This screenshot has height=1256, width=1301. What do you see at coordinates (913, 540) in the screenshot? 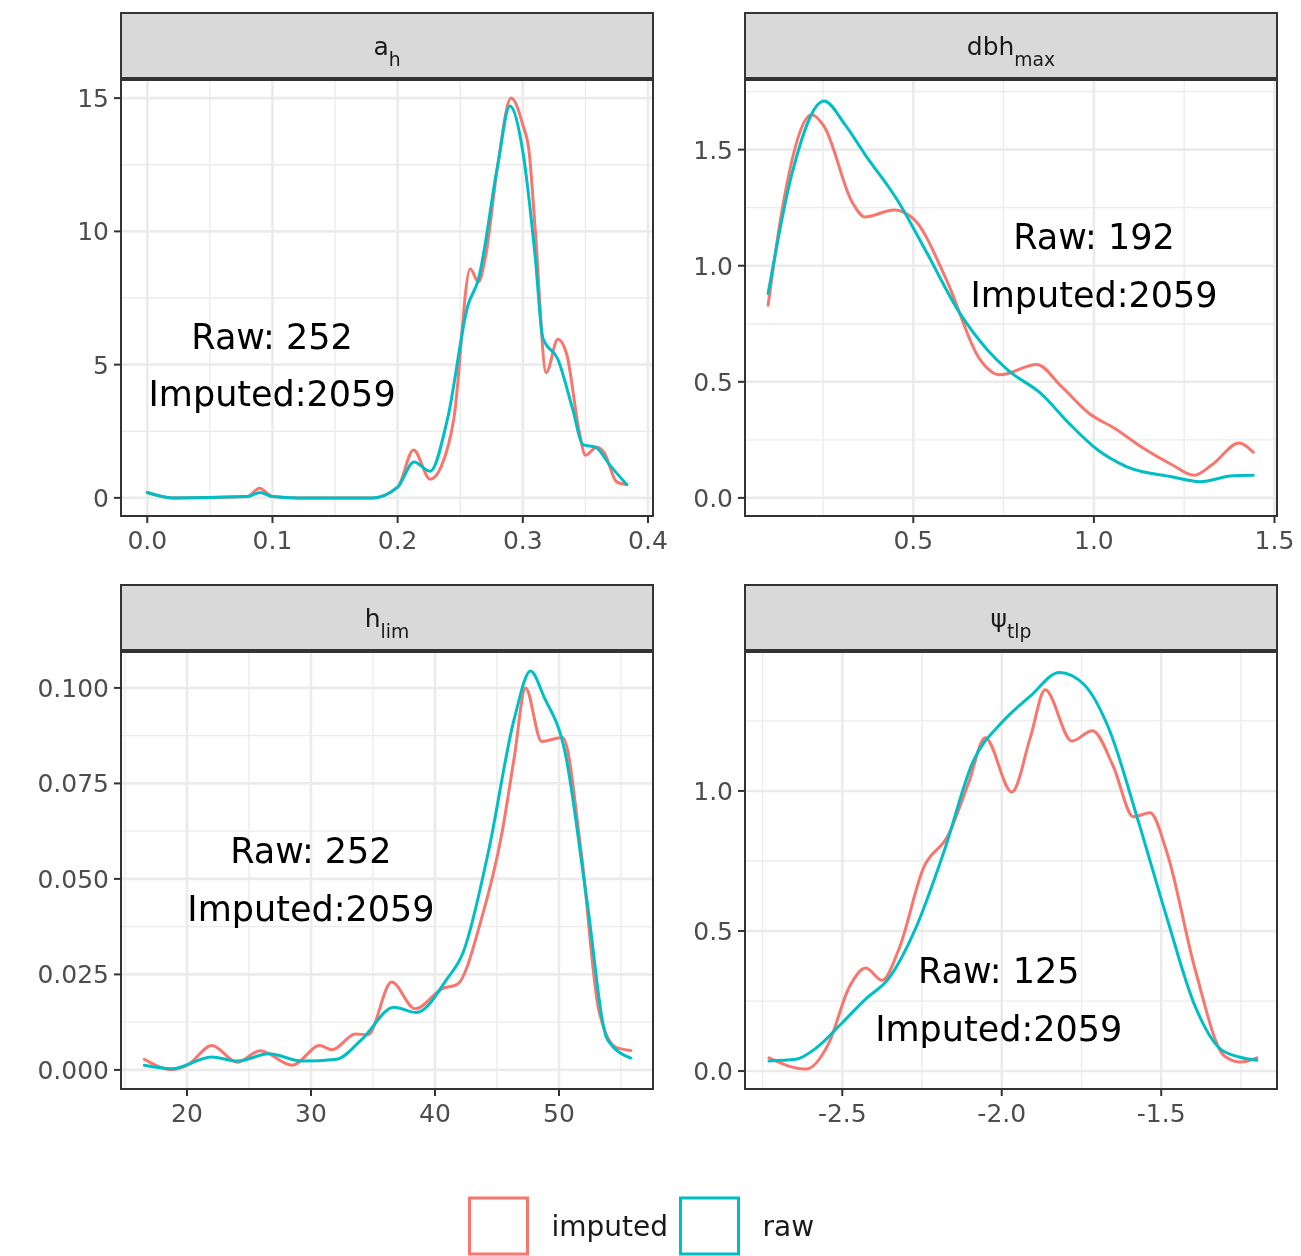
I see `x-tick-label: 0.5` at bounding box center [913, 540].